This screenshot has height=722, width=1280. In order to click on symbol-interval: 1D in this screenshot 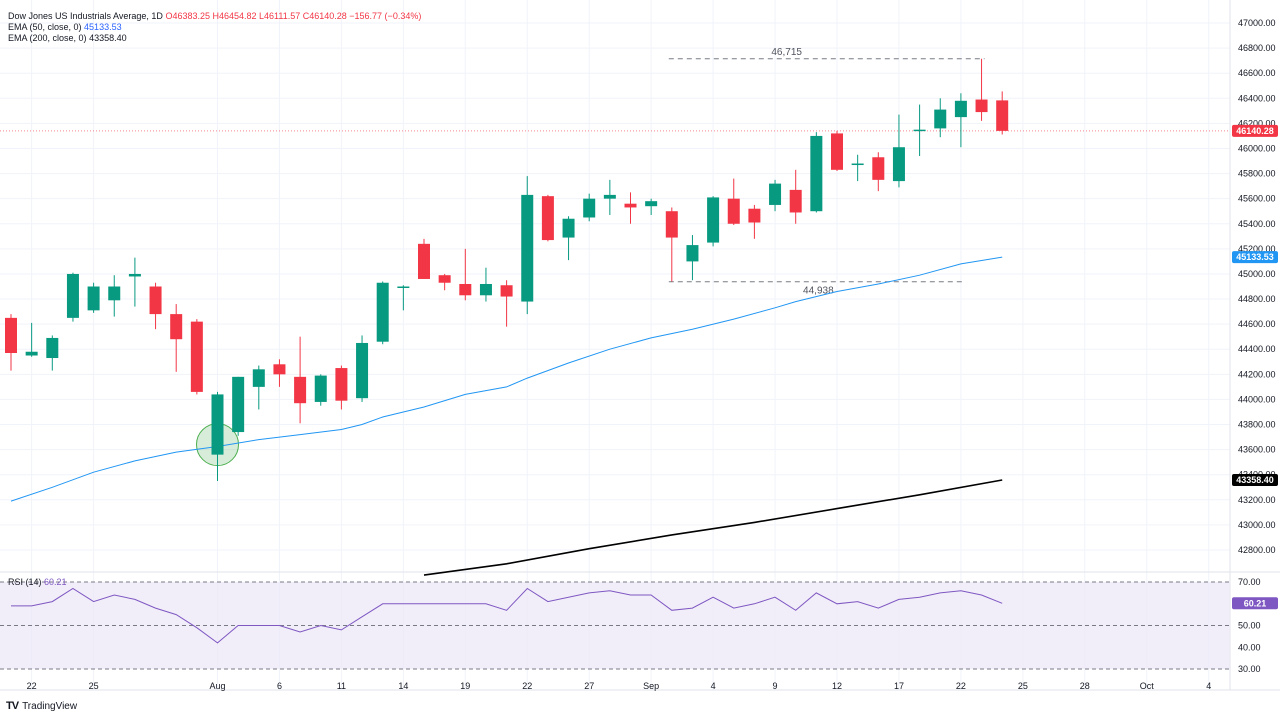, I will do `click(157, 16)`.